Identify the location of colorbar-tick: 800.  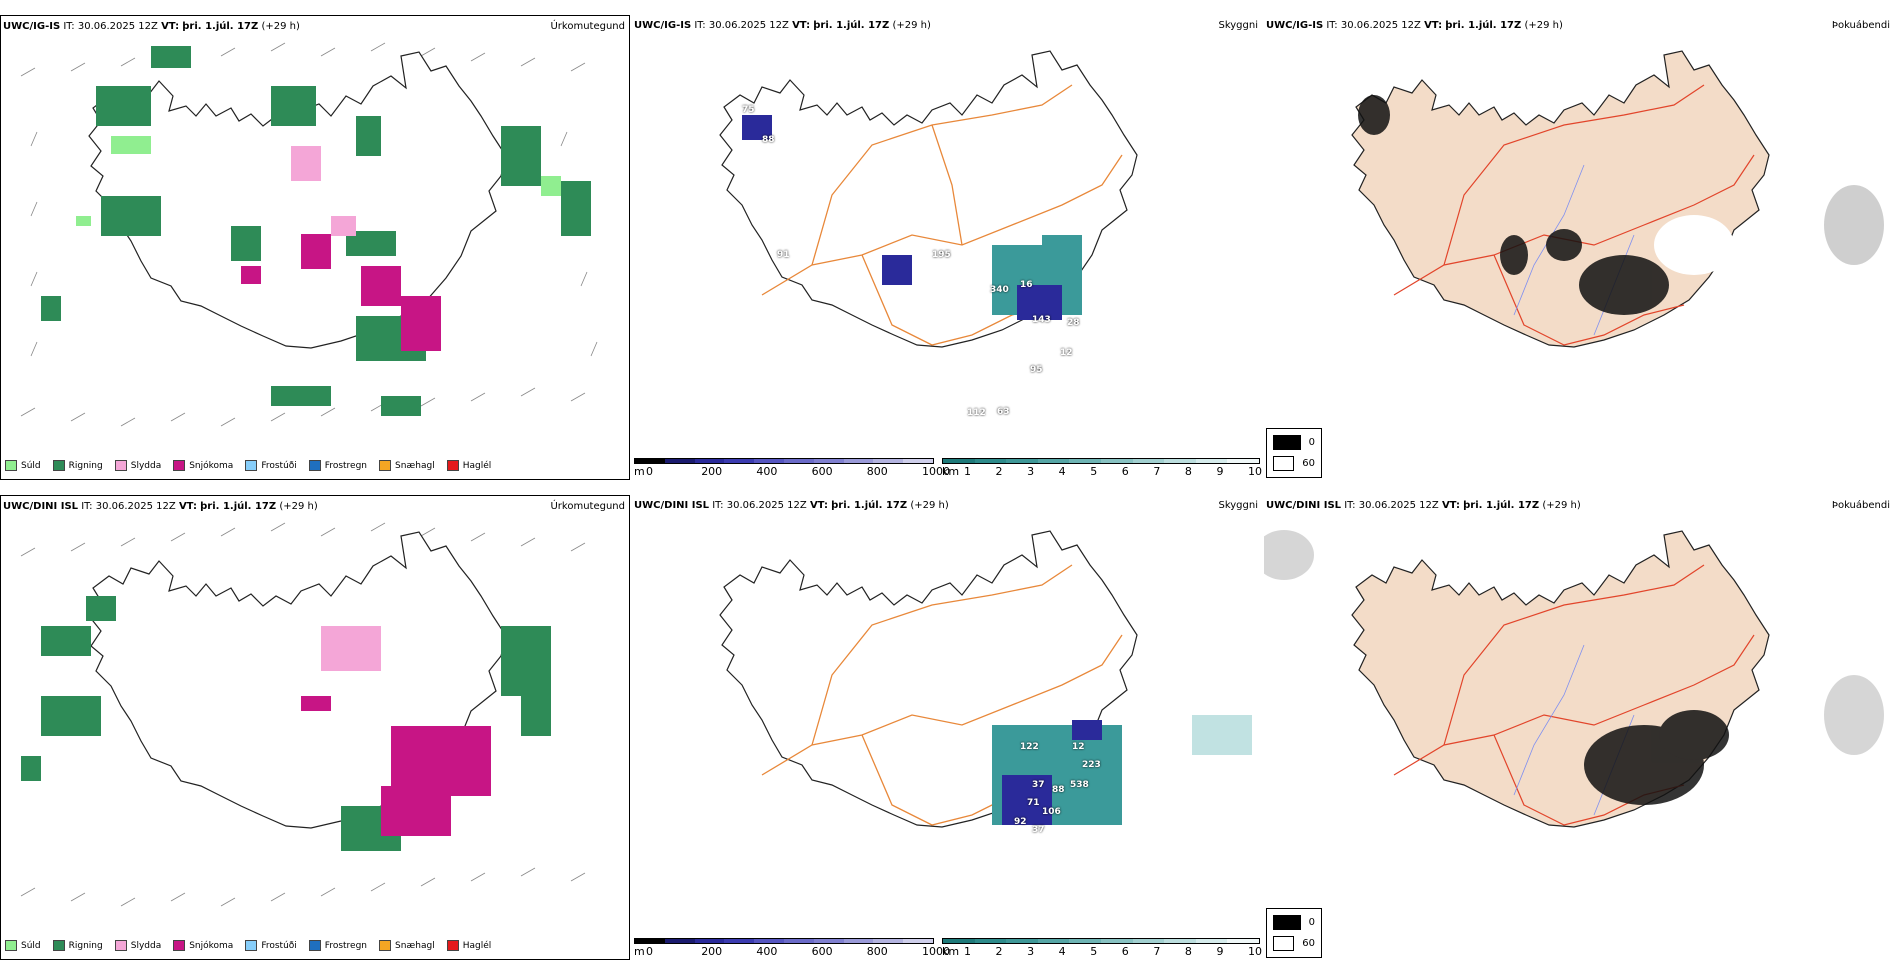
(877, 951).